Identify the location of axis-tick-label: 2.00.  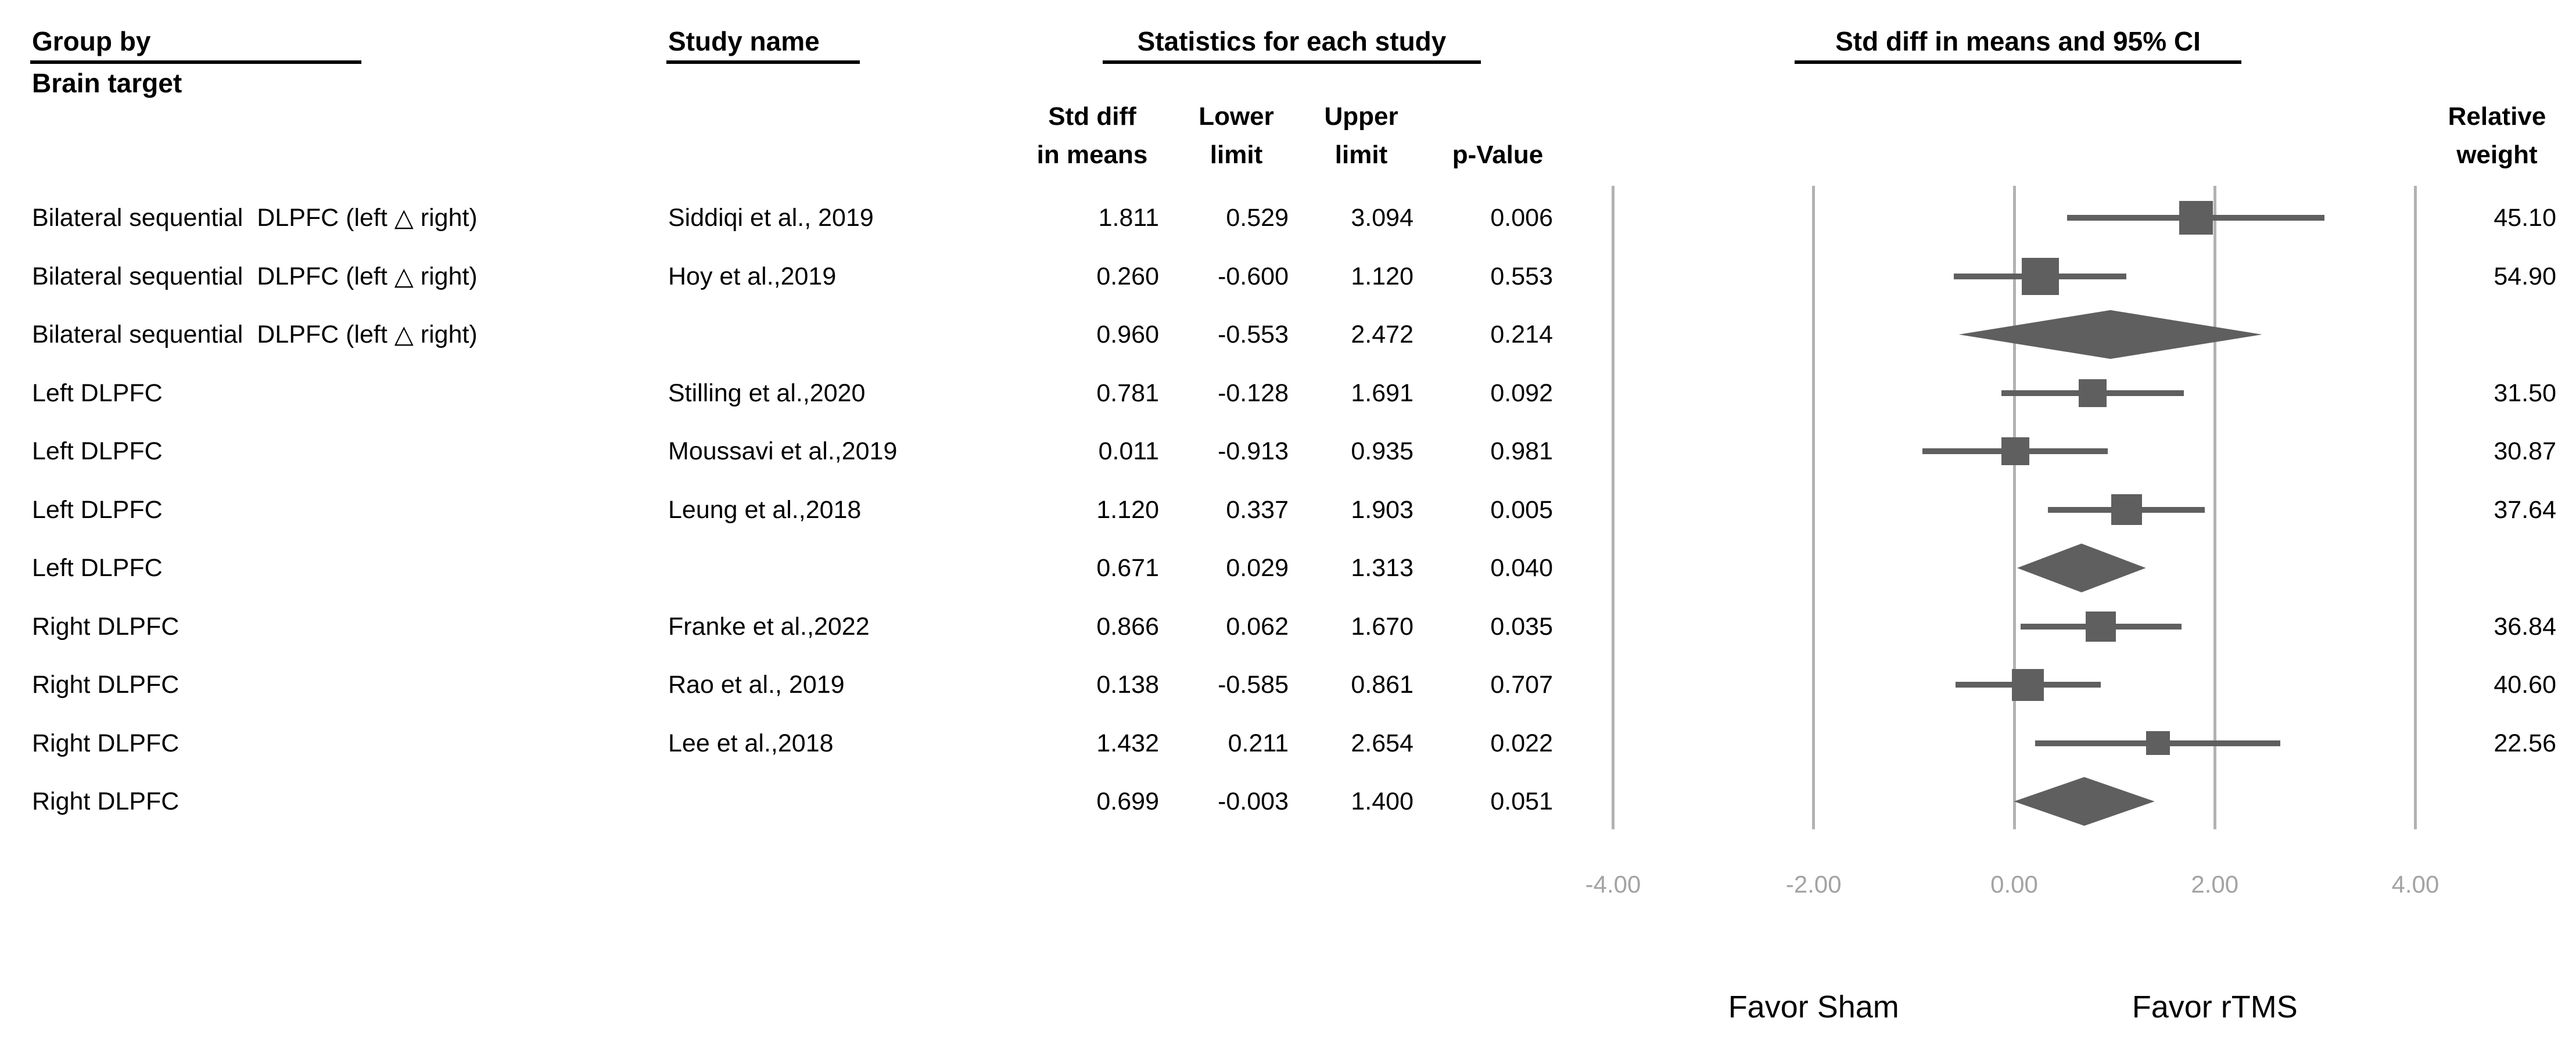
(2215, 885).